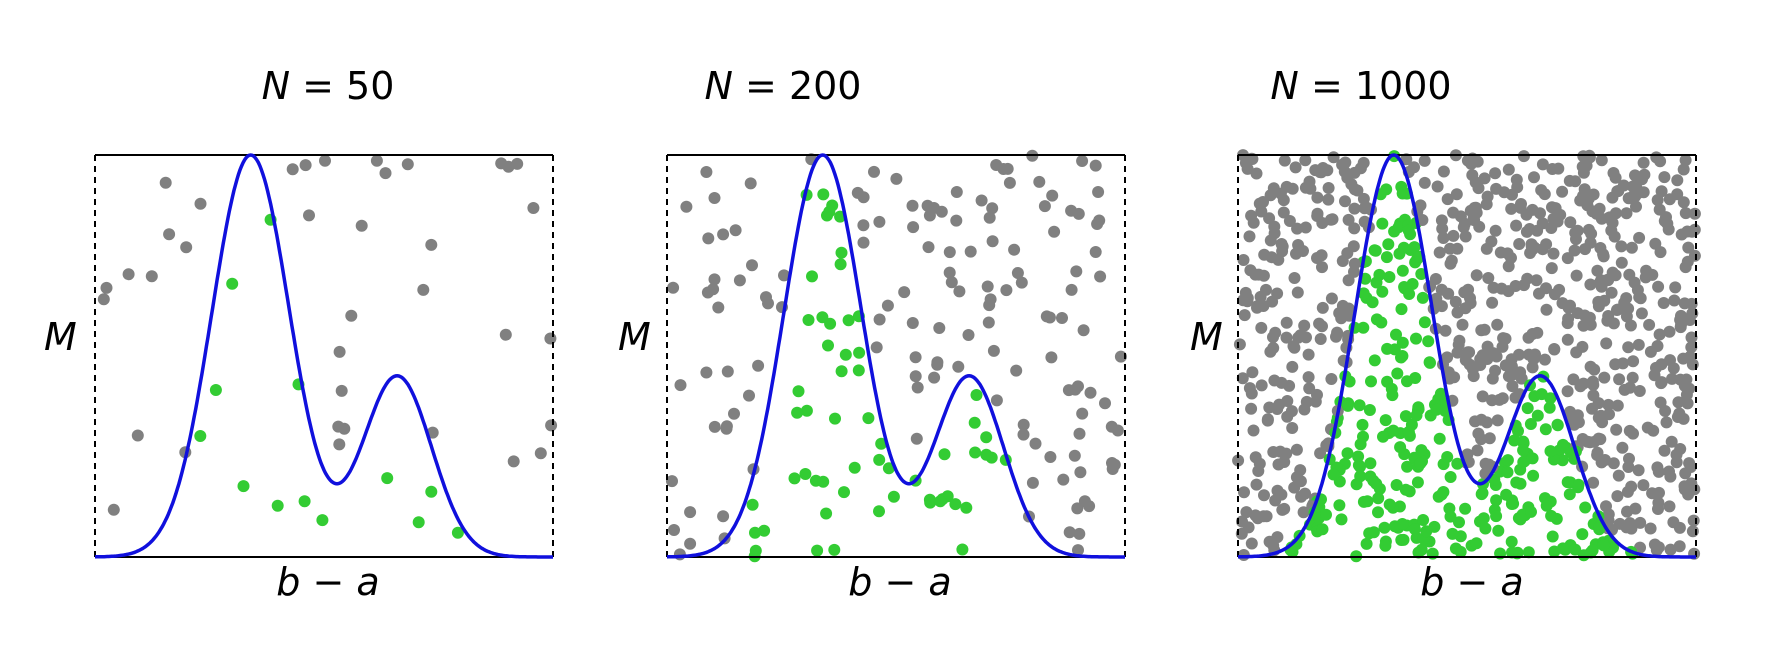 The width and height of the screenshot is (1792, 665). Describe the element at coordinates (634, 337) in the screenshot. I see `y-axis-label-2: M` at that location.